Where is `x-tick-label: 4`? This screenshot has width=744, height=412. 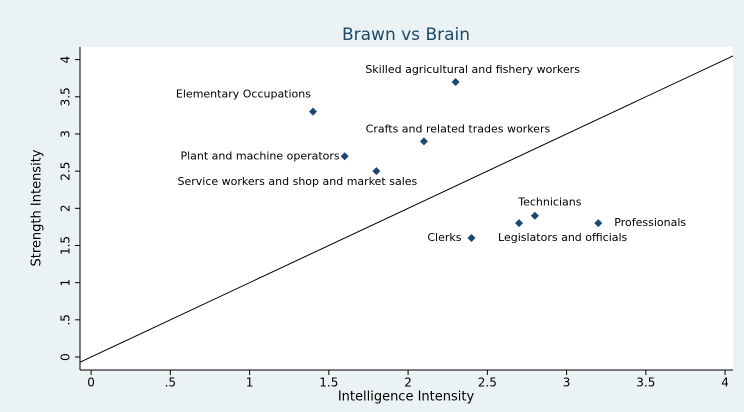 x-tick-label: 4 is located at coordinates (725, 383).